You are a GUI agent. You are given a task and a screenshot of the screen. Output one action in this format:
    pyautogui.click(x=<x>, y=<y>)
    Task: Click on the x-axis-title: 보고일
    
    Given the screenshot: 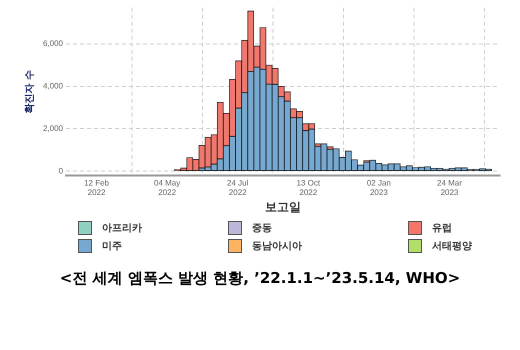 What is the action you would take?
    pyautogui.click(x=283, y=207)
    